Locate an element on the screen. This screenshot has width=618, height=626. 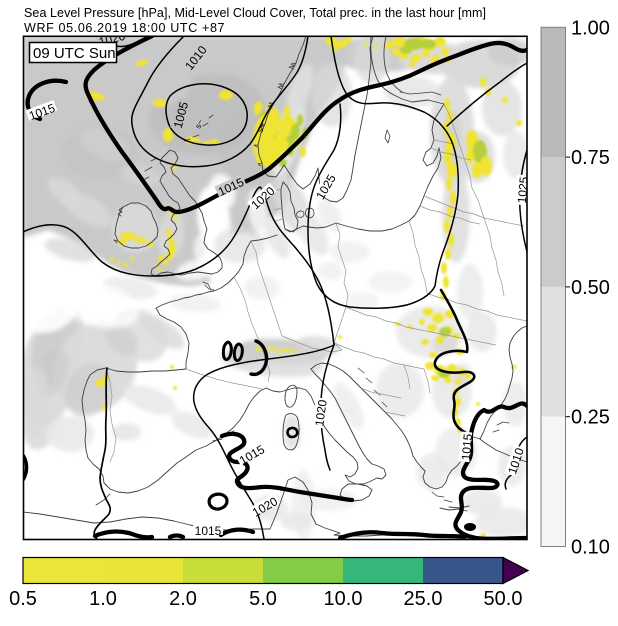
svg-text: 1.00 is located at coordinates (590, 28).